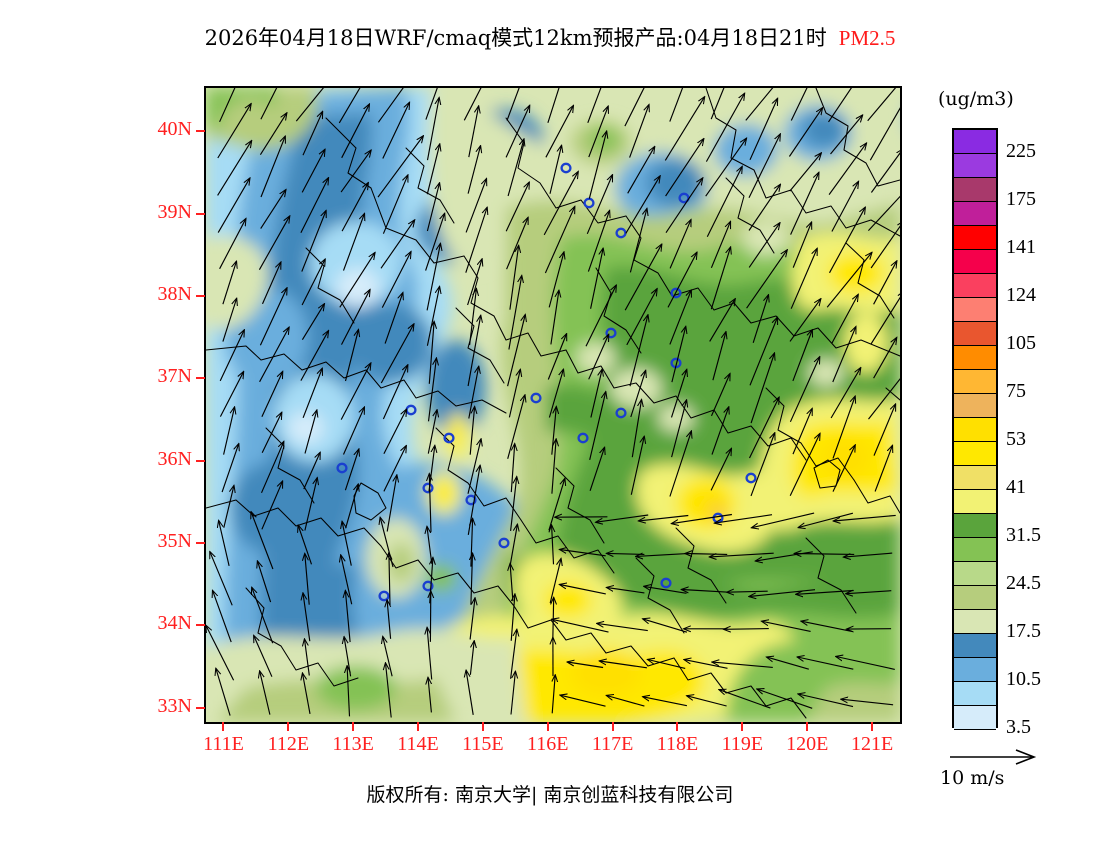 The width and height of the screenshot is (1100, 850). I want to click on legend-tick-label: 175, so click(1021, 199).